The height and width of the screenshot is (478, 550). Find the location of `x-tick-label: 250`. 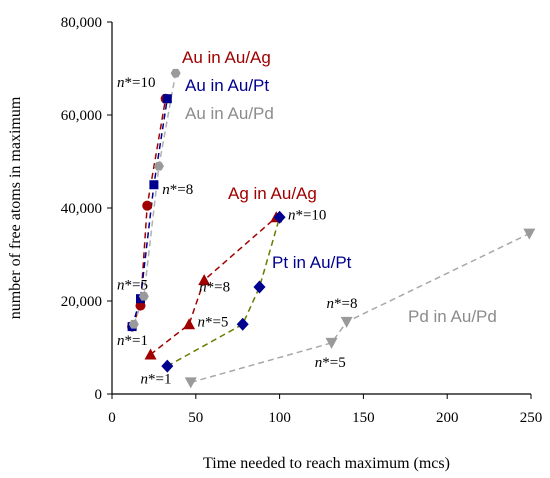

x-tick-label: 250 is located at coordinates (531, 418).